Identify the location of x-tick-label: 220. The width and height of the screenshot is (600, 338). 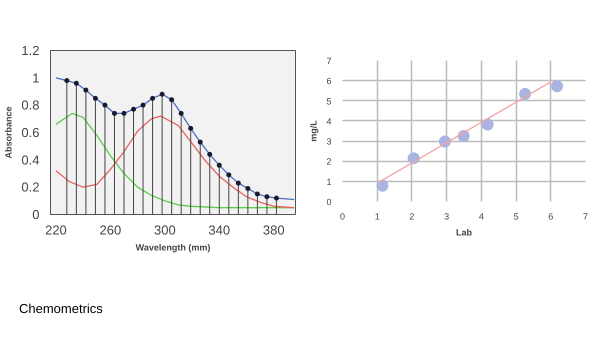
(56, 230).